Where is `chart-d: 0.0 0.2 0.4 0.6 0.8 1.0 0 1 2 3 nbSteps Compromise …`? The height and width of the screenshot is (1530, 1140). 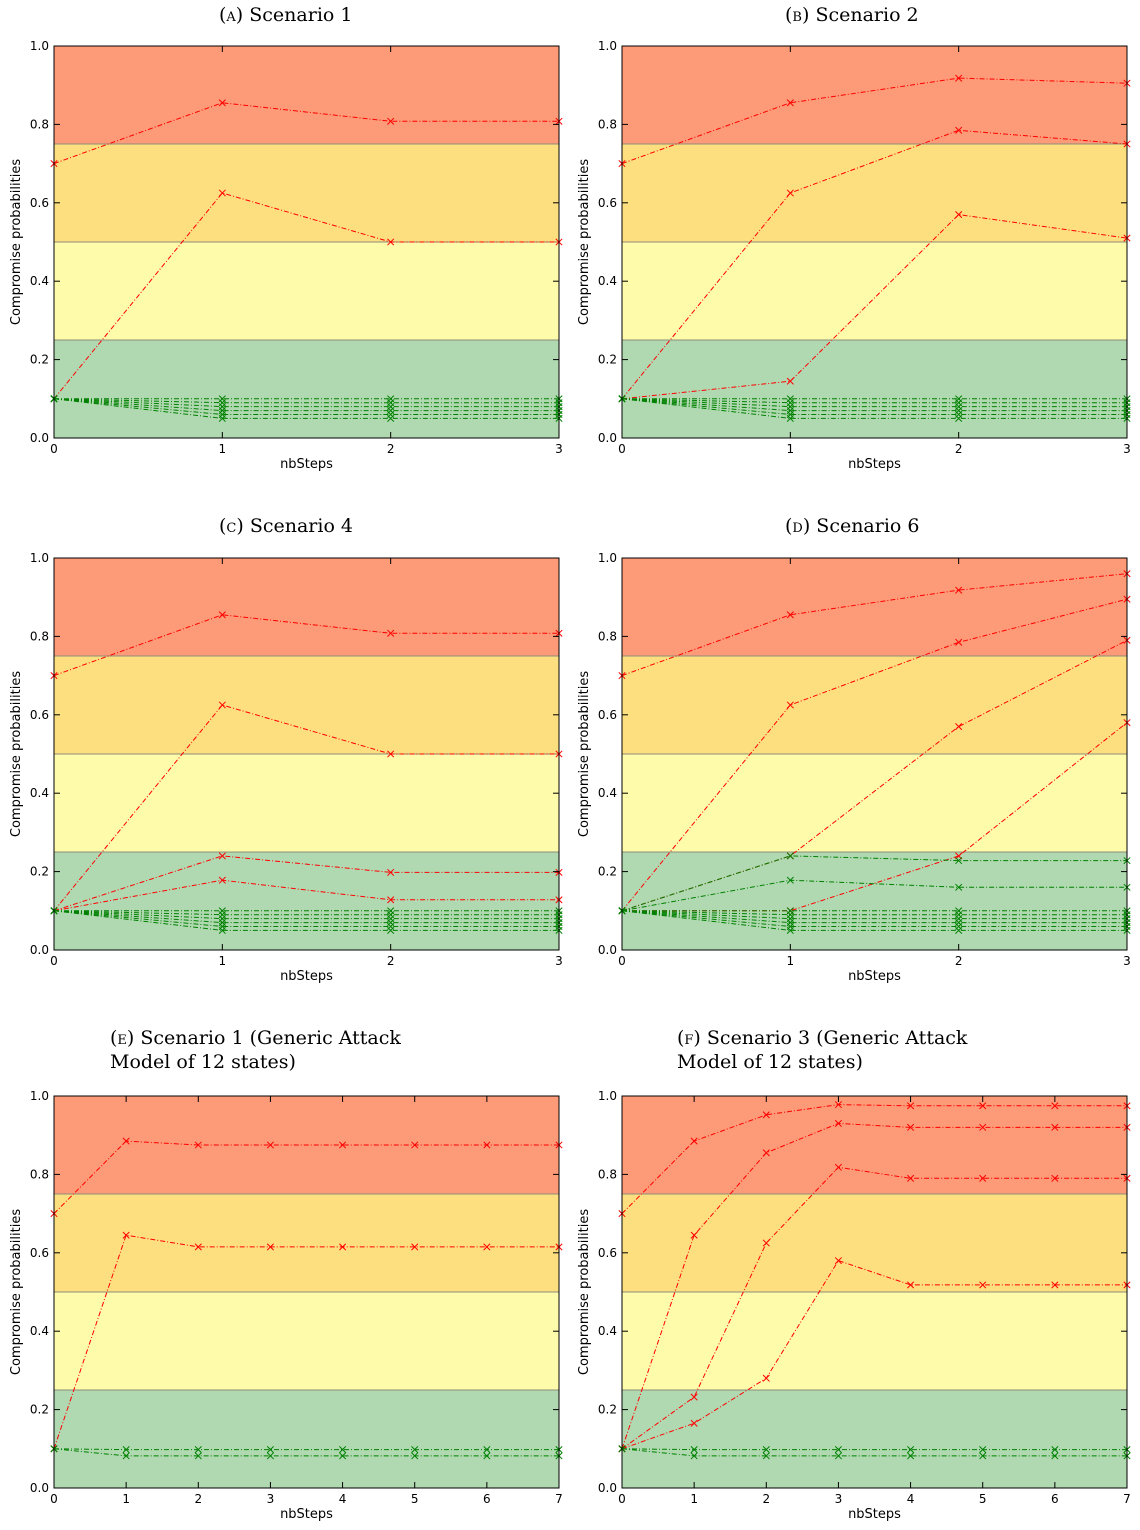
chart-d: 0.0 0.2 0.4 0.6 0.8 1.0 0 1 2 3 nbSteps Compromise … is located at coordinates (854, 767).